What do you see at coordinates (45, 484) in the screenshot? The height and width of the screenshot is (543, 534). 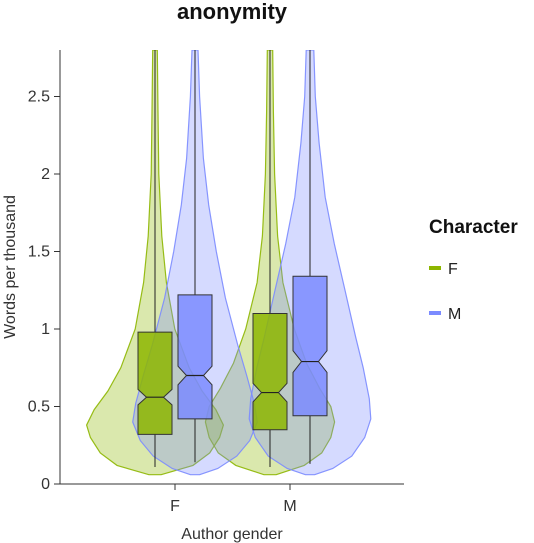 I see `y-tick-label: 0` at bounding box center [45, 484].